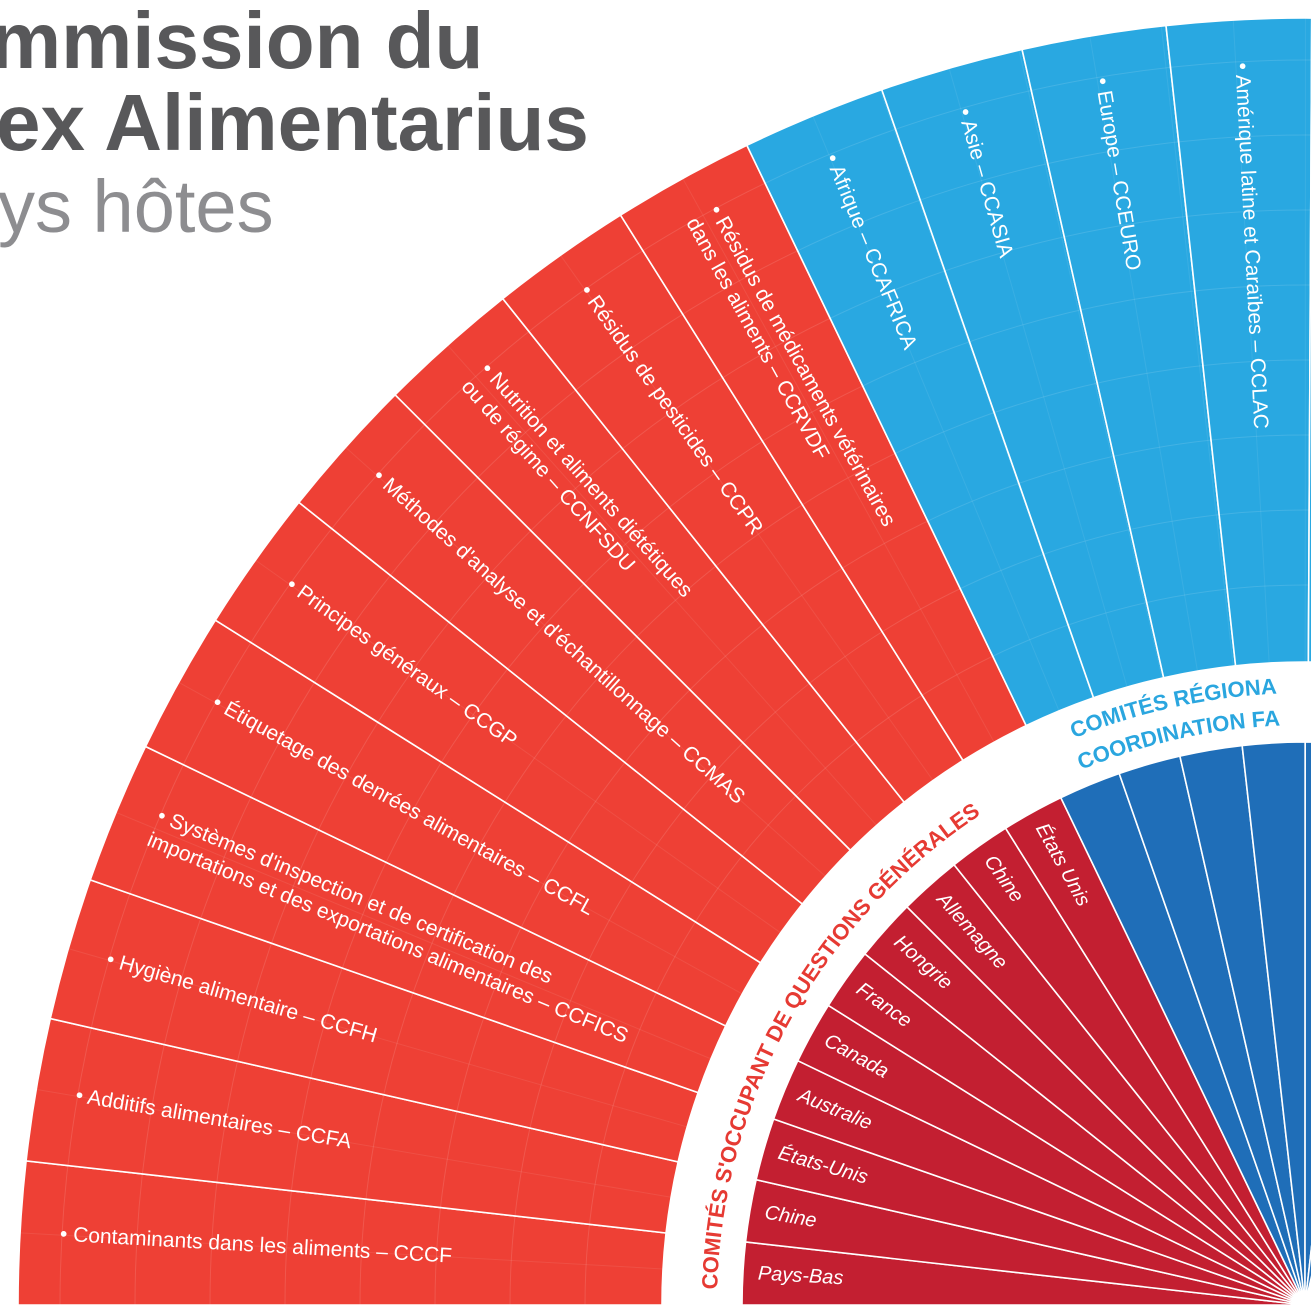 The height and width of the screenshot is (1308, 1311). Describe the element at coordinates (294, 122) in the screenshot. I see `title-line: ex Alimentarius` at that location.